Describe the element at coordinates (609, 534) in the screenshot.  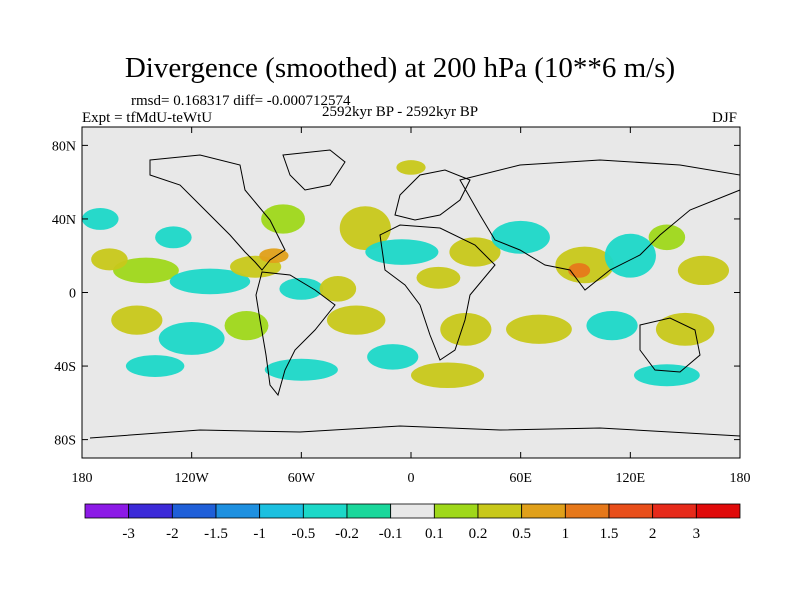
I see `colorbar-label: 1.5` at that location.